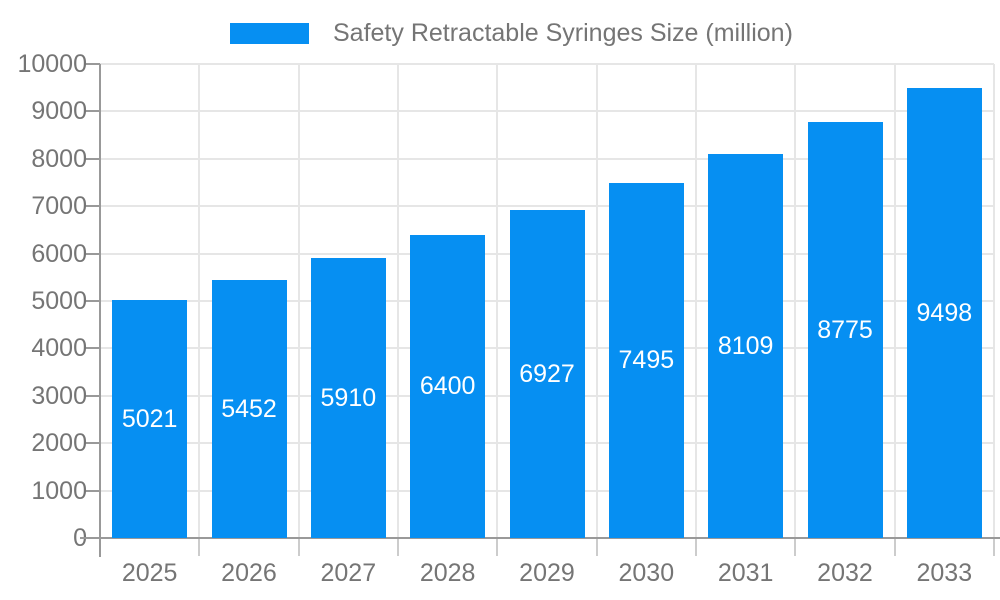 Image resolution: width=1000 pixels, height=600 pixels. What do you see at coordinates (269, 33) in the screenshot?
I see `legend-swatch` at bounding box center [269, 33].